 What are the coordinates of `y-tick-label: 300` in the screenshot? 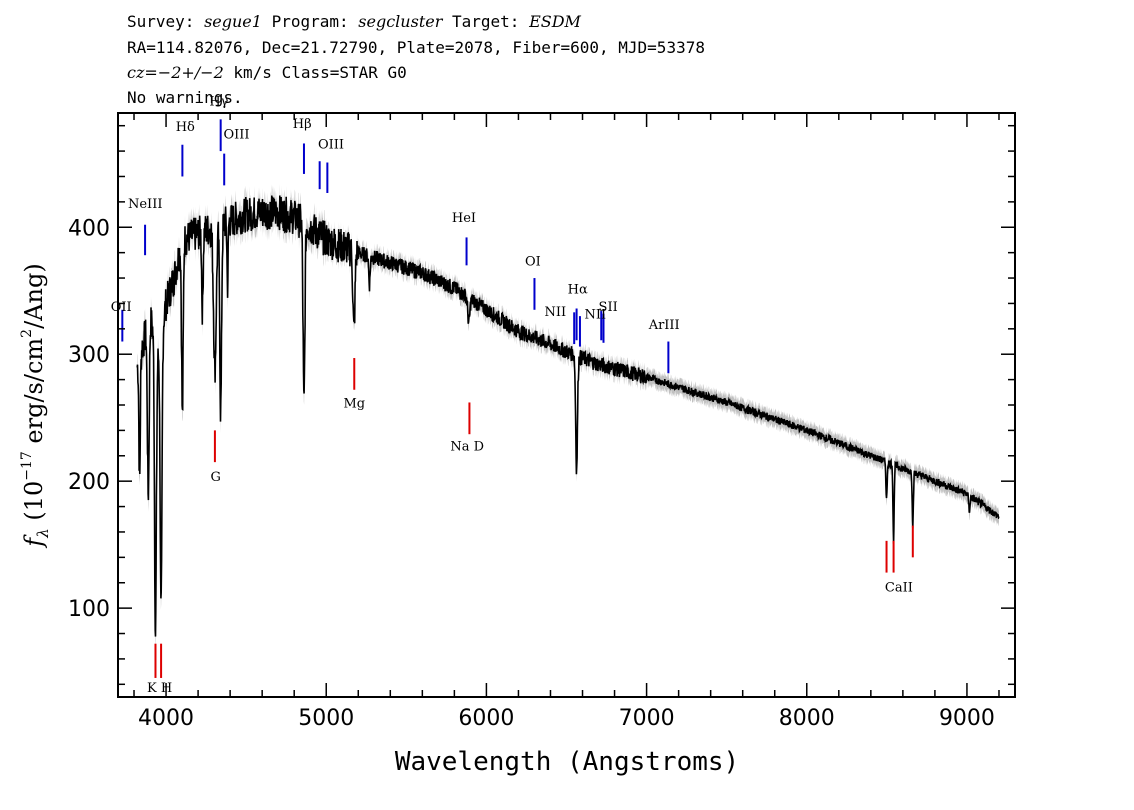 It's located at (89, 355).